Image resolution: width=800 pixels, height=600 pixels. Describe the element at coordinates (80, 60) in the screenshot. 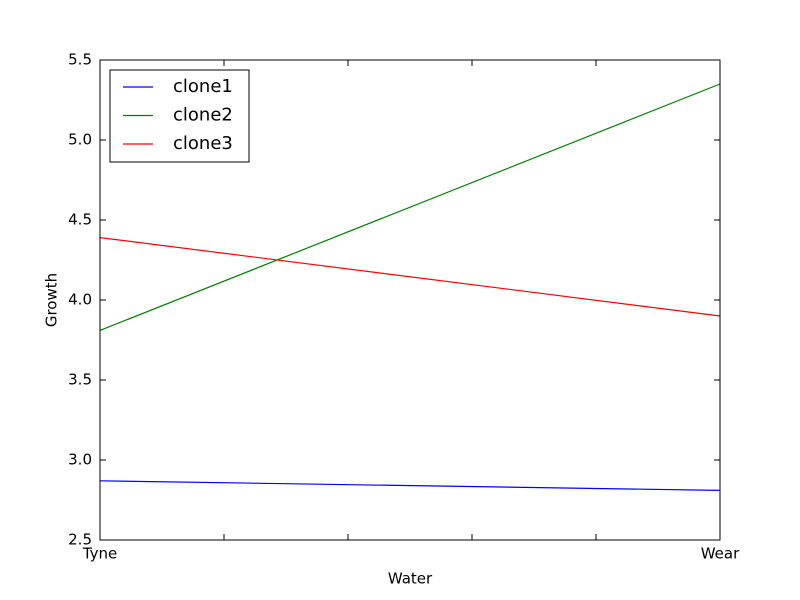

I see `y-tick-label: 5.5` at that location.